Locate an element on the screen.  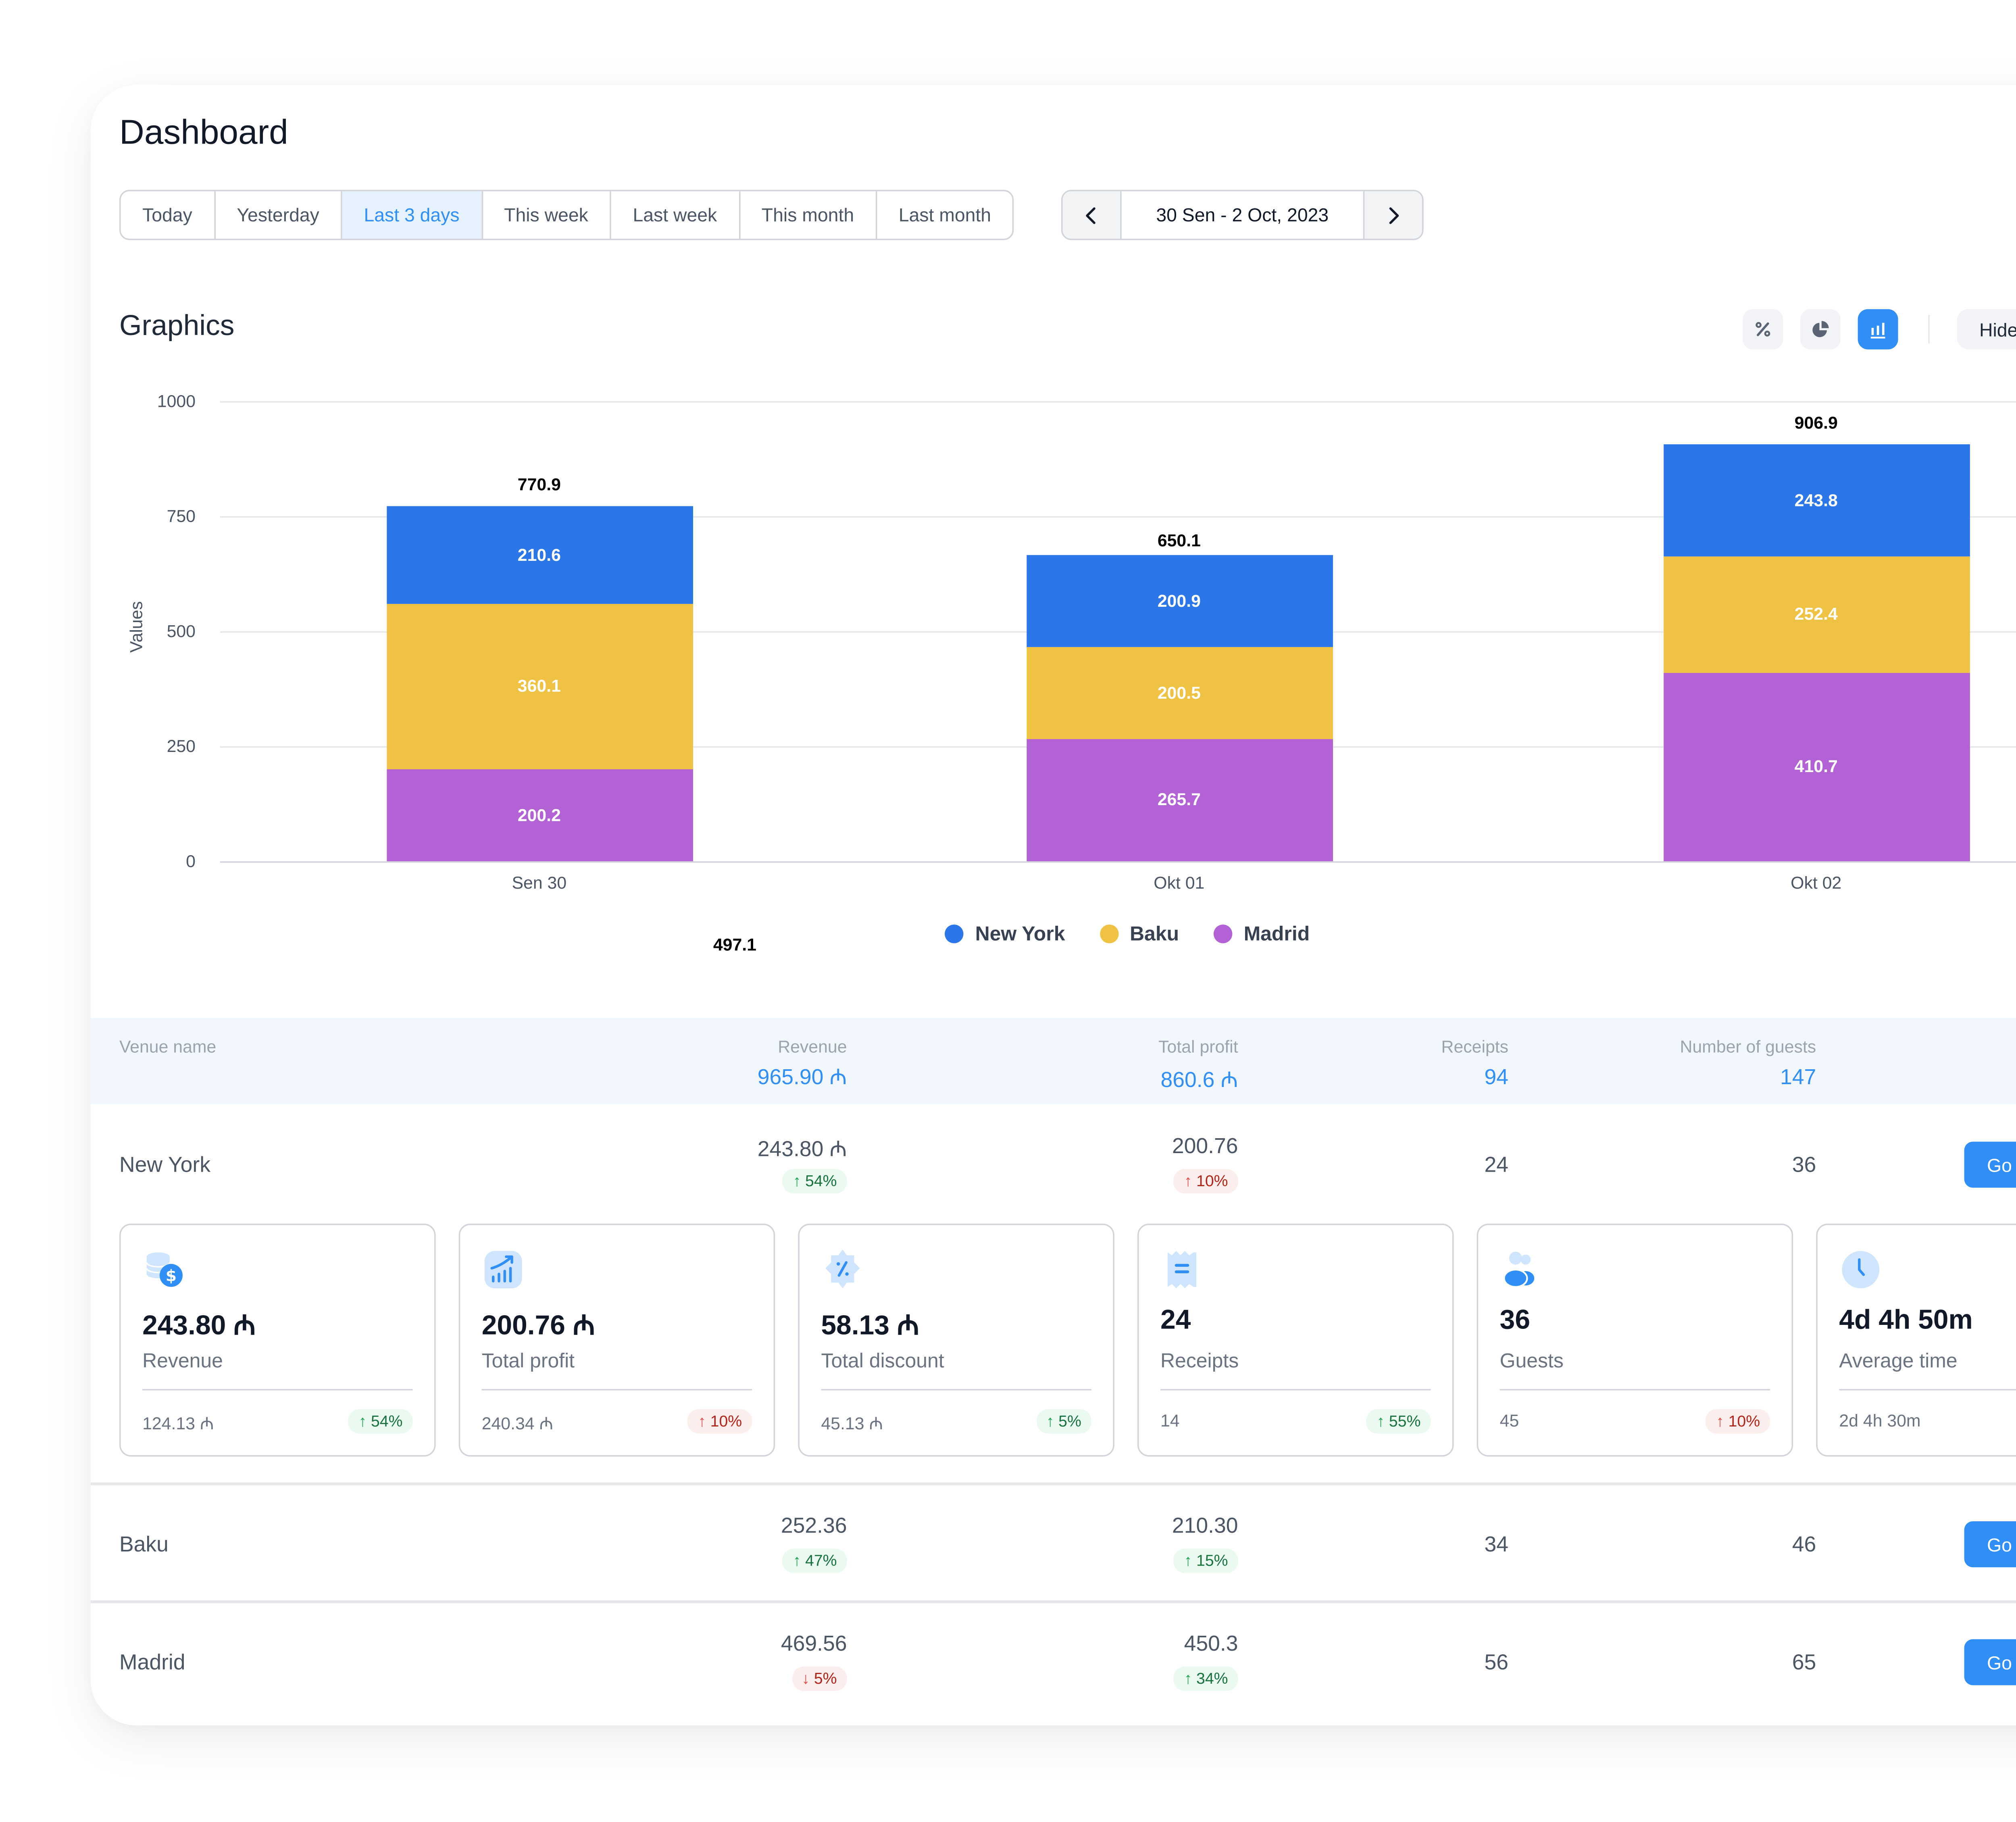
hide-graphic-button: Hide graphic is located at coordinates (1987, 329).